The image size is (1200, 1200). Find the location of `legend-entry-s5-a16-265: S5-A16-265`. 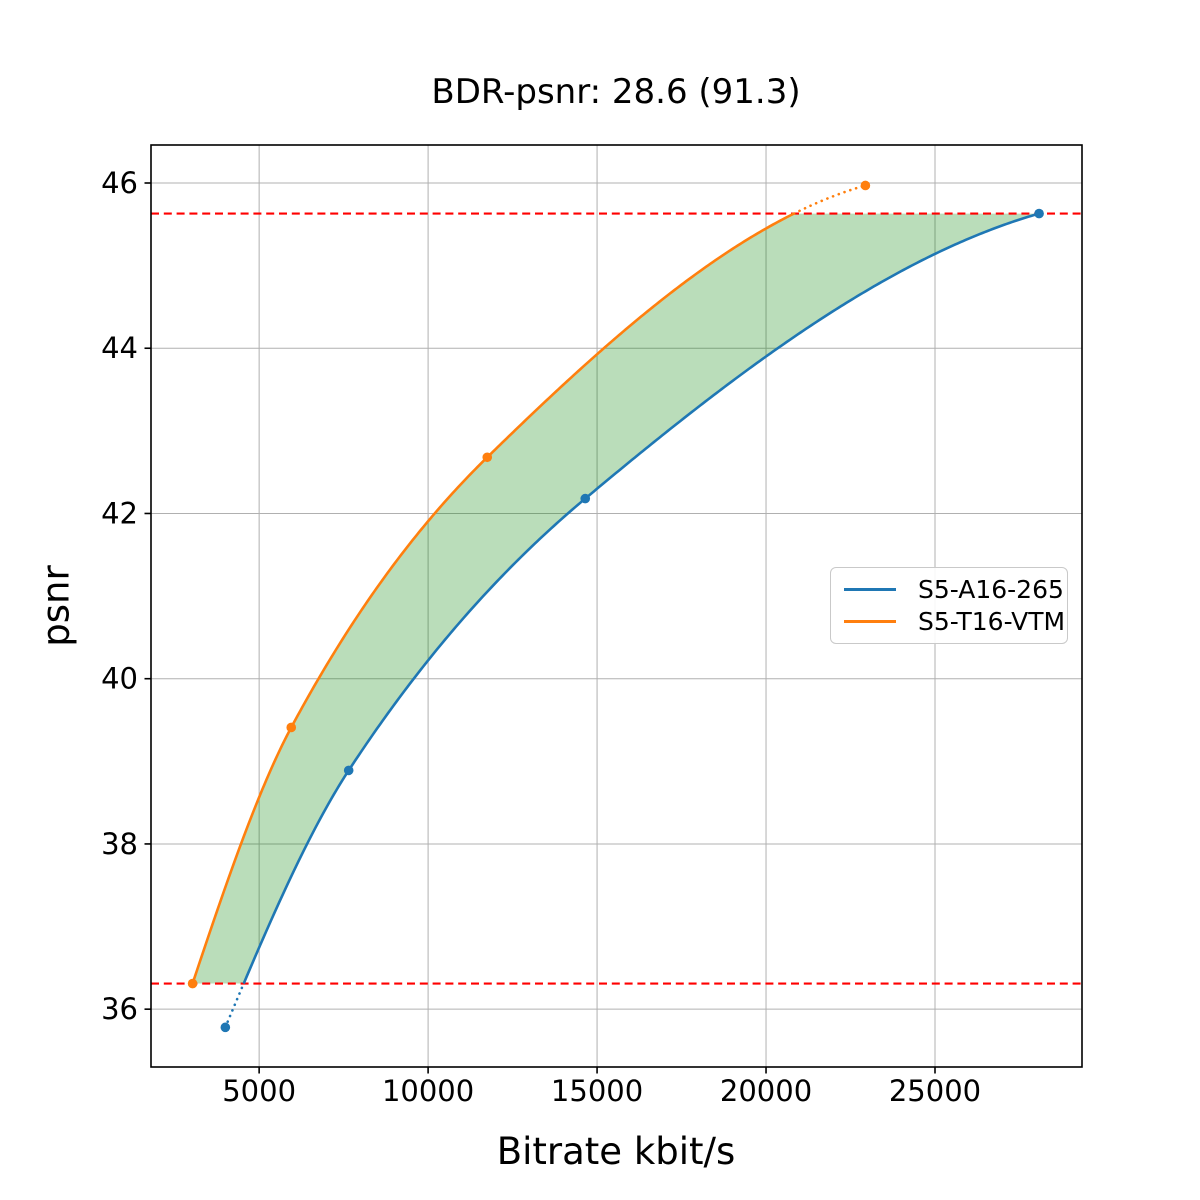

legend-entry-s5-a16-265: S5-A16-265 is located at coordinates (954, 589).